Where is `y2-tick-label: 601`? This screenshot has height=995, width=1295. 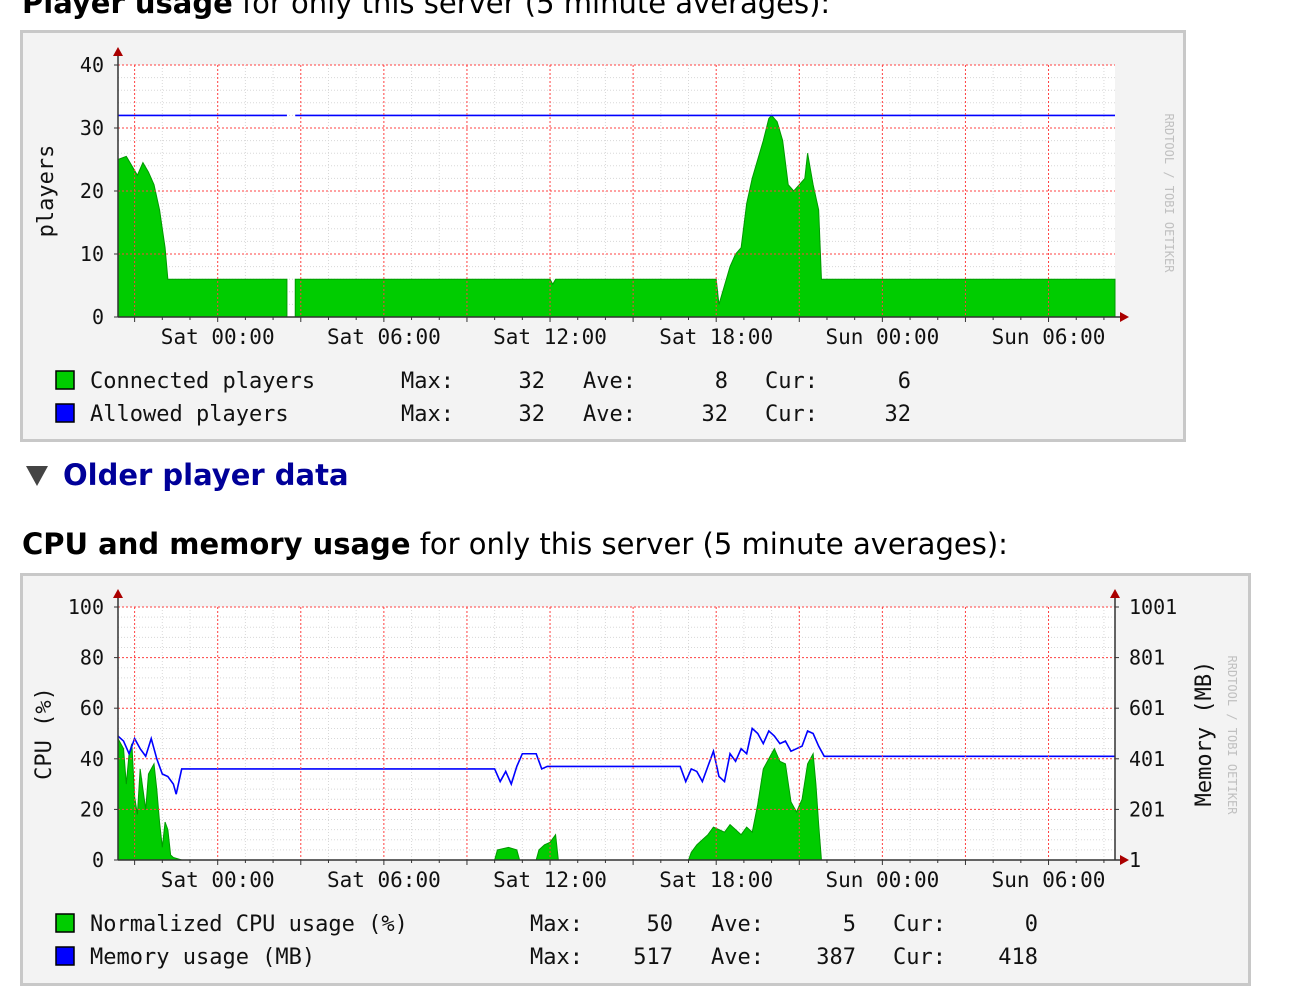
y2-tick-label: 601 is located at coordinates (1147, 708).